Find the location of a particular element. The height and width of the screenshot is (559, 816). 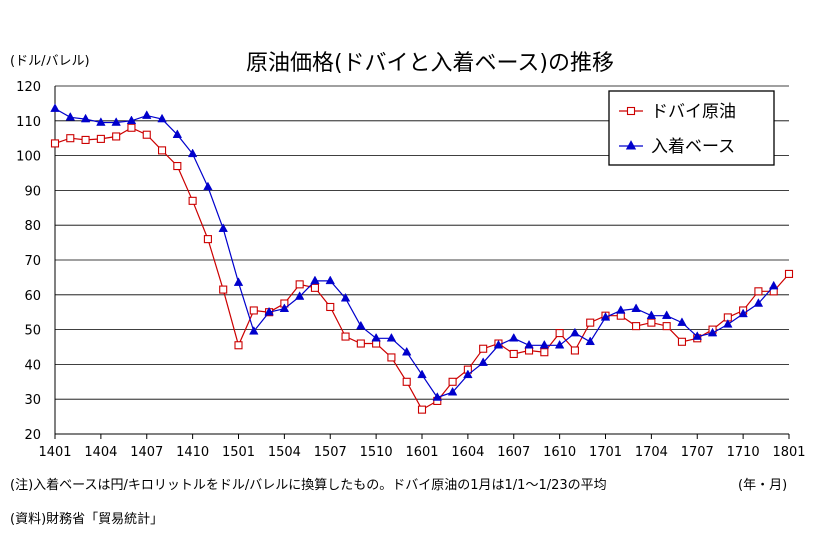

legend-box is located at coordinates (691, 128).